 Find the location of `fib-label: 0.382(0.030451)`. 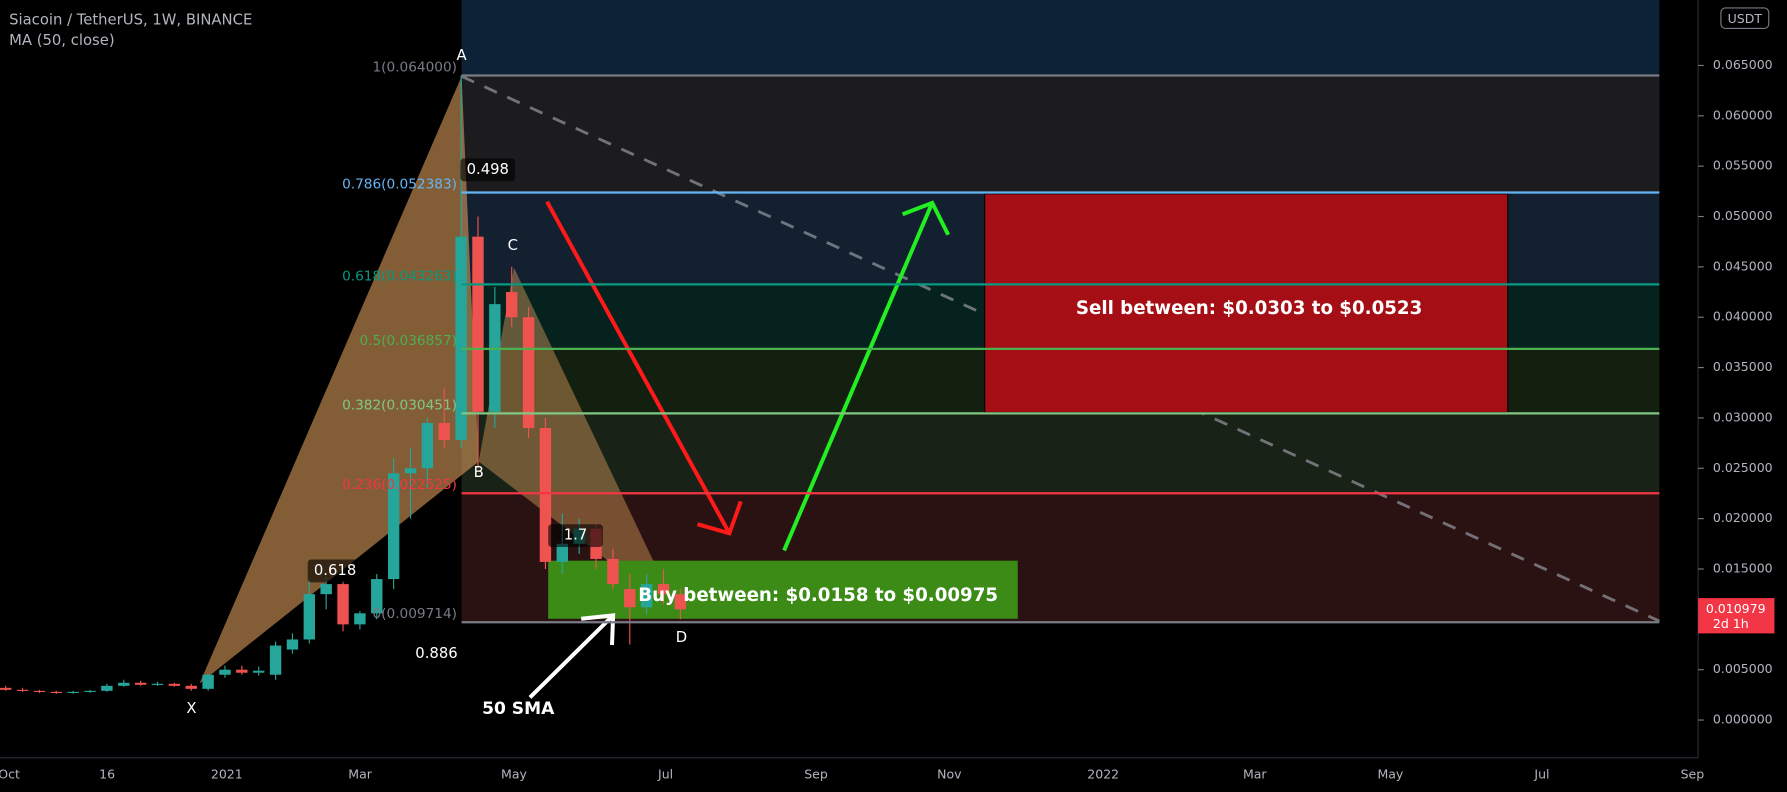

fib-label: 0.382(0.030451) is located at coordinates (399, 405).